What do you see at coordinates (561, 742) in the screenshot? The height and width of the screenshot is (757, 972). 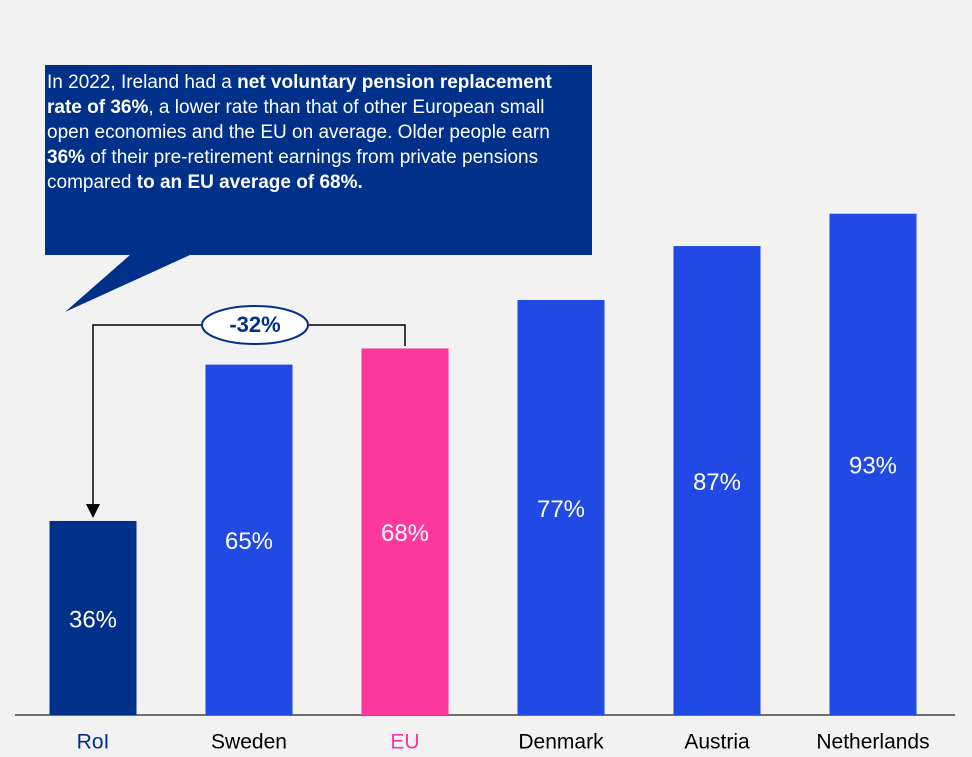 I see `x-tick-label: Denmark` at bounding box center [561, 742].